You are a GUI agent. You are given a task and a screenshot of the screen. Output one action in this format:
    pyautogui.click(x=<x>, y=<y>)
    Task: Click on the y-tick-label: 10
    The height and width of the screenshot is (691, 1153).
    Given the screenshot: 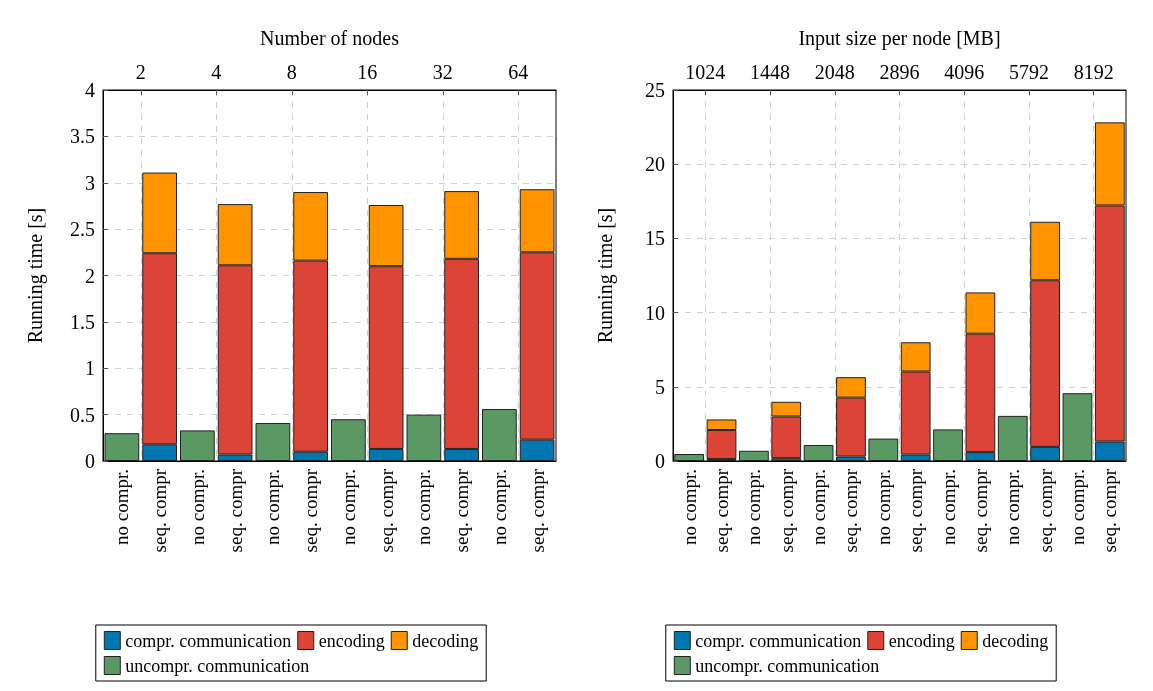 What is the action you would take?
    pyautogui.click(x=655, y=312)
    